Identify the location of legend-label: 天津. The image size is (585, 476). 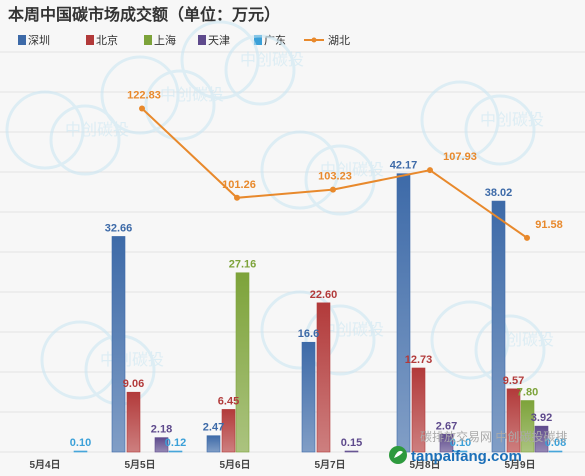
(219, 40).